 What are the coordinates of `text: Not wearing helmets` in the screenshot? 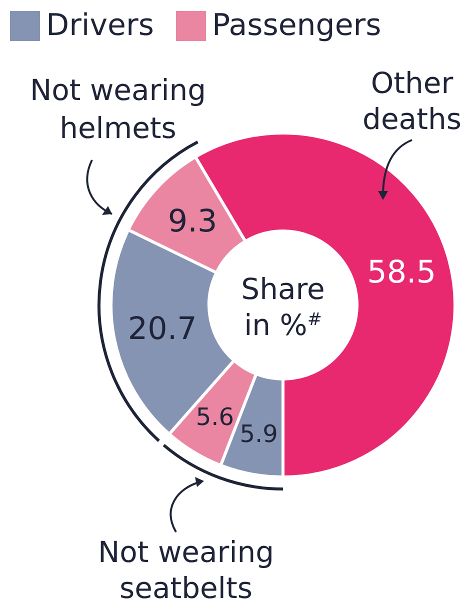 It's located at (118, 109).